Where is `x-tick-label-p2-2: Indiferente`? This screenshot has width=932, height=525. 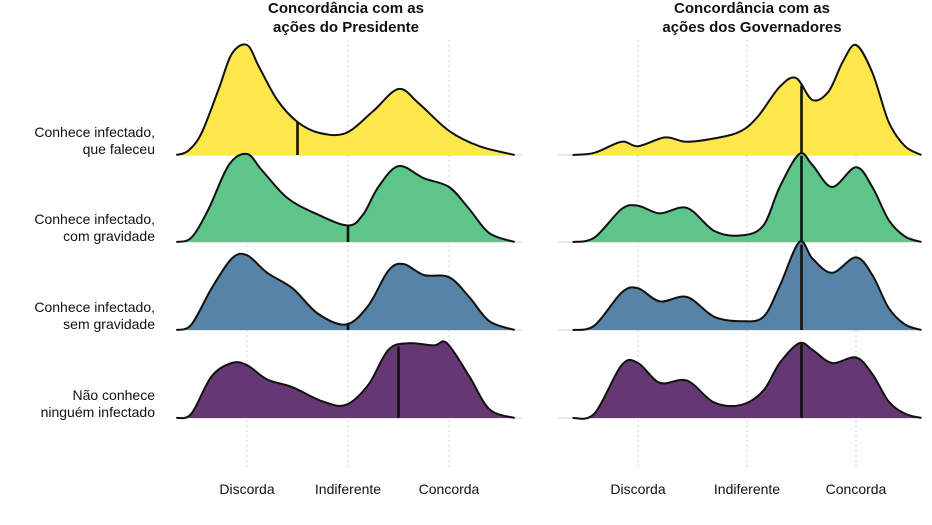 x-tick-label-p2-2: Indiferente is located at coordinates (747, 489).